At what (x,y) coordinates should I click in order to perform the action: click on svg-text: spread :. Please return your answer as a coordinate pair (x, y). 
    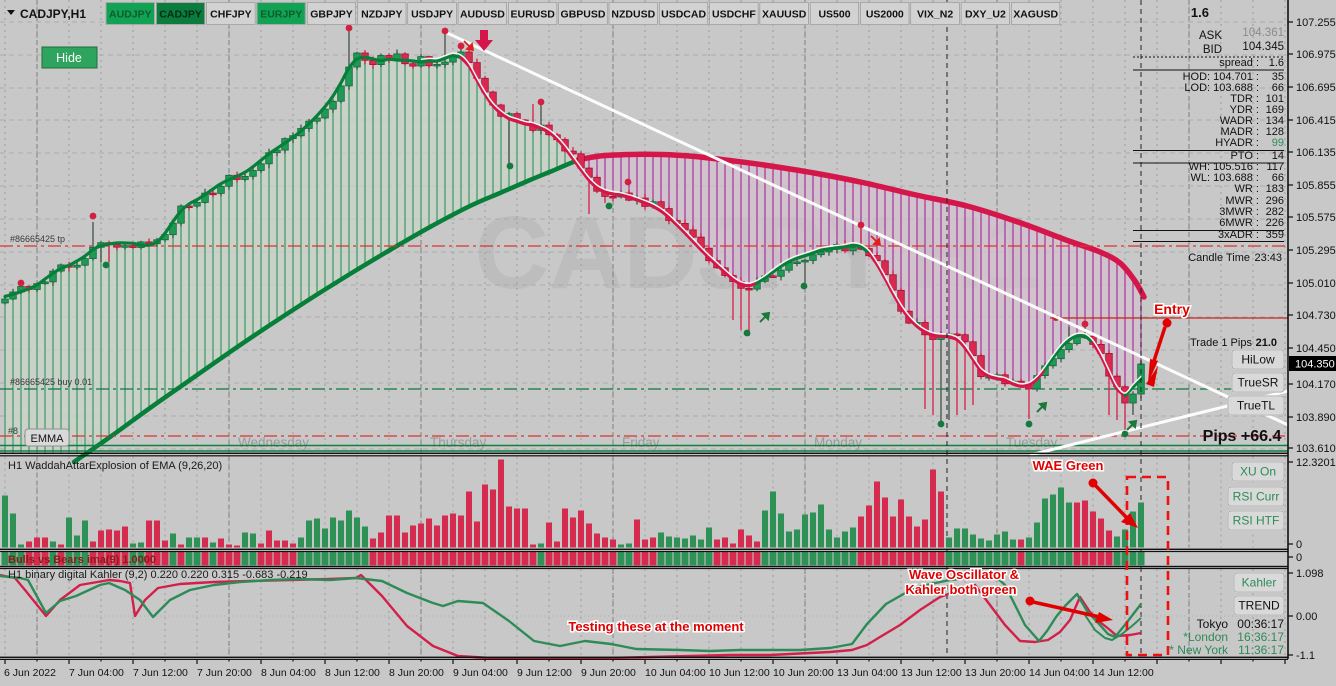
    Looking at the image, I should click on (1239, 63).